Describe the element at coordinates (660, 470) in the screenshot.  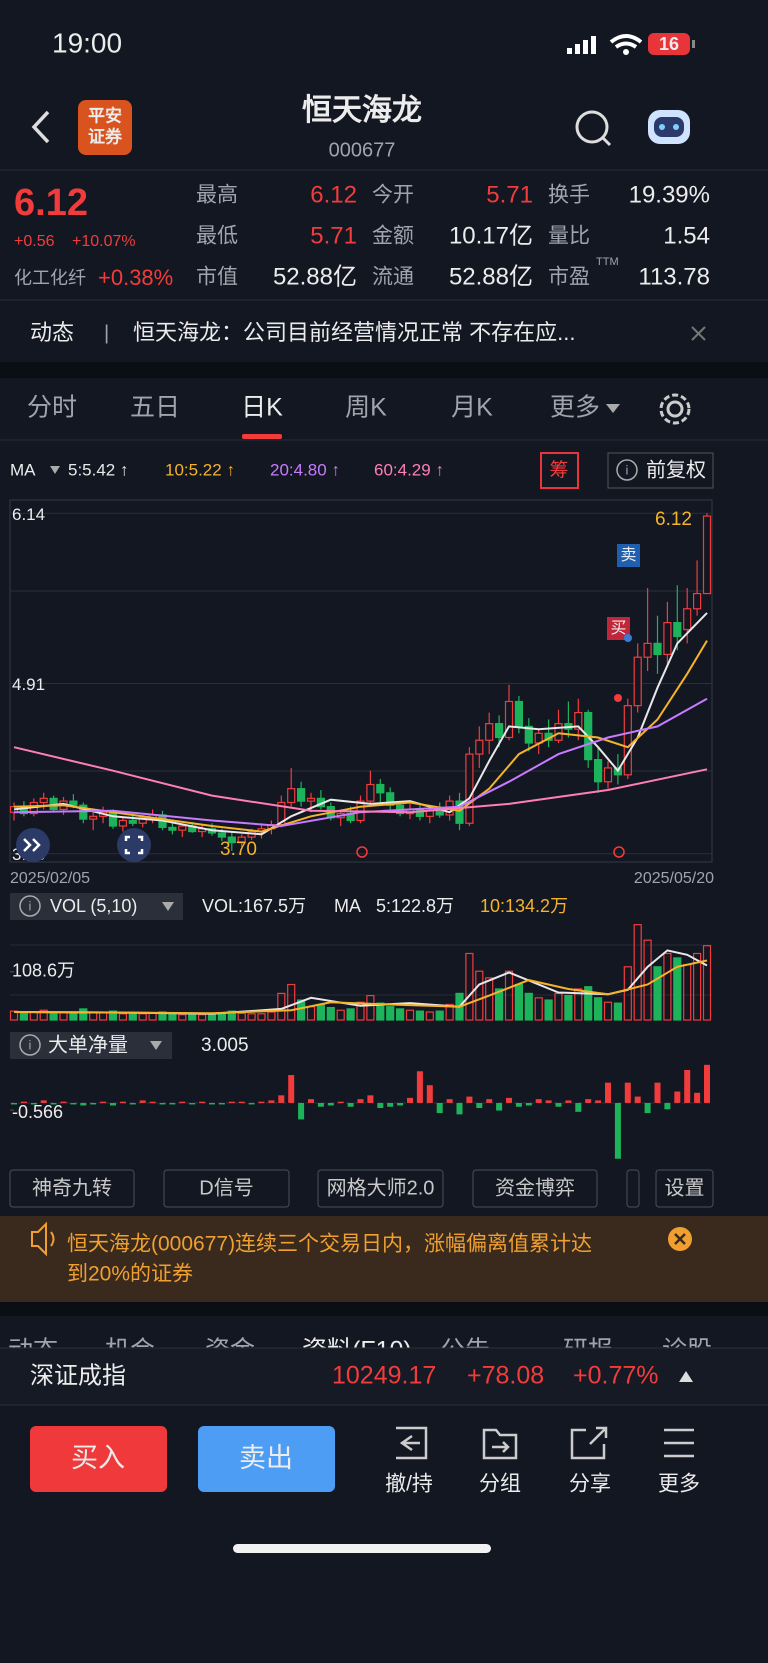
I see `adjust-button` at that location.